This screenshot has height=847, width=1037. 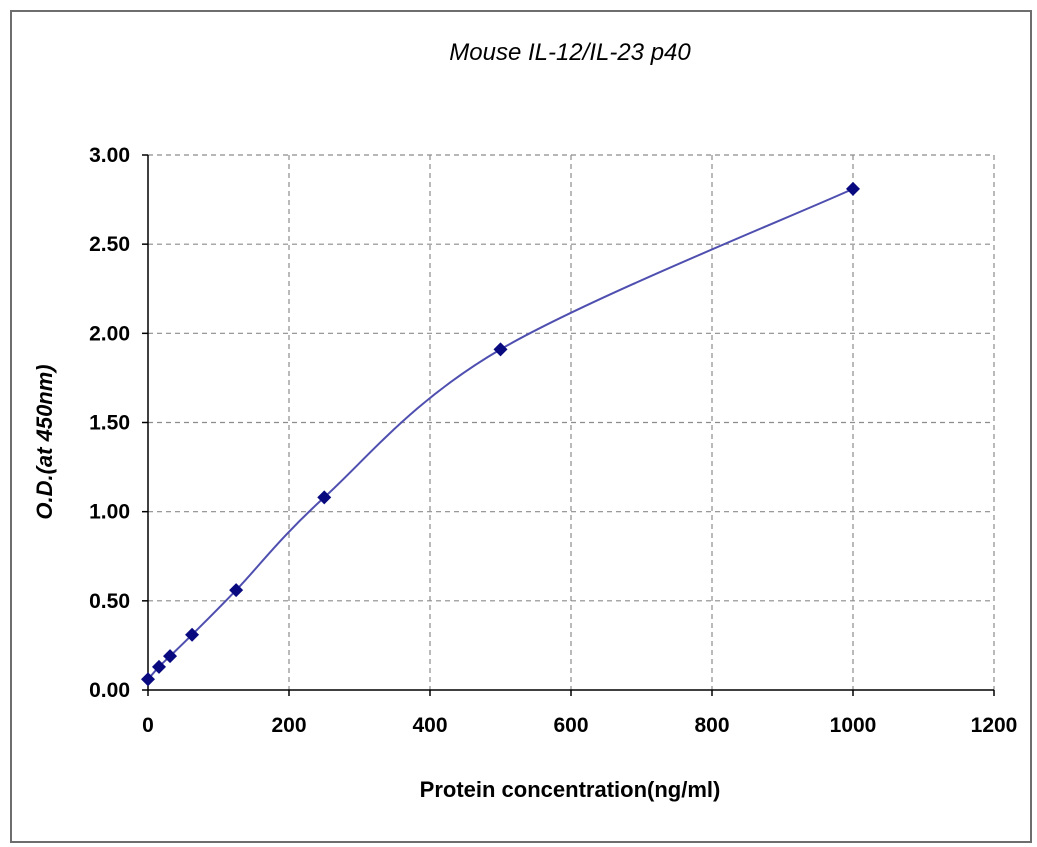 What do you see at coordinates (109, 601) in the screenshot?
I see `y-tick-label: 0.50` at bounding box center [109, 601].